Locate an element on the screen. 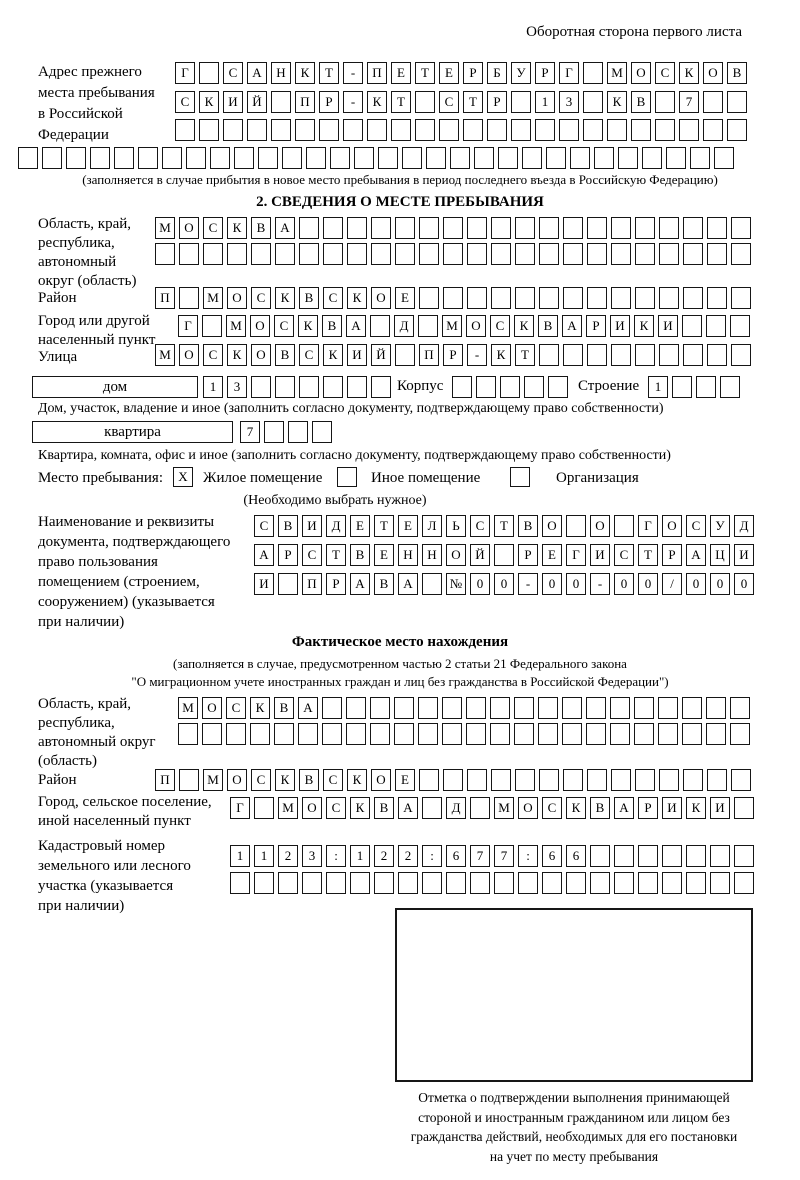 Image resolution: width=800 pixels, height=1180 pixels. char-box: Г is located at coordinates (576, 555).